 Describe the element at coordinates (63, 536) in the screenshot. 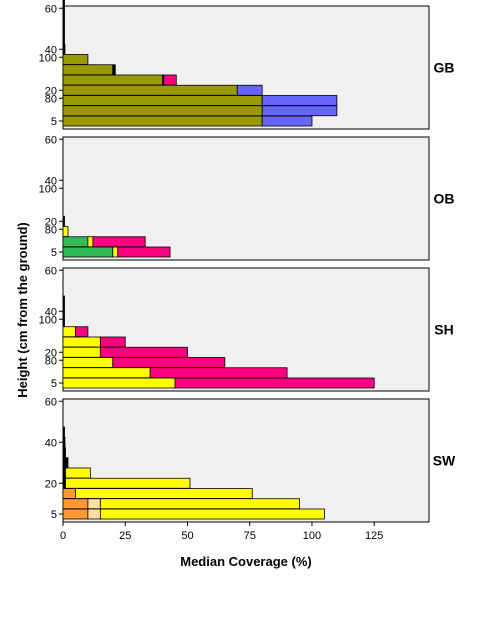

I see `x-tick-label: 0` at that location.